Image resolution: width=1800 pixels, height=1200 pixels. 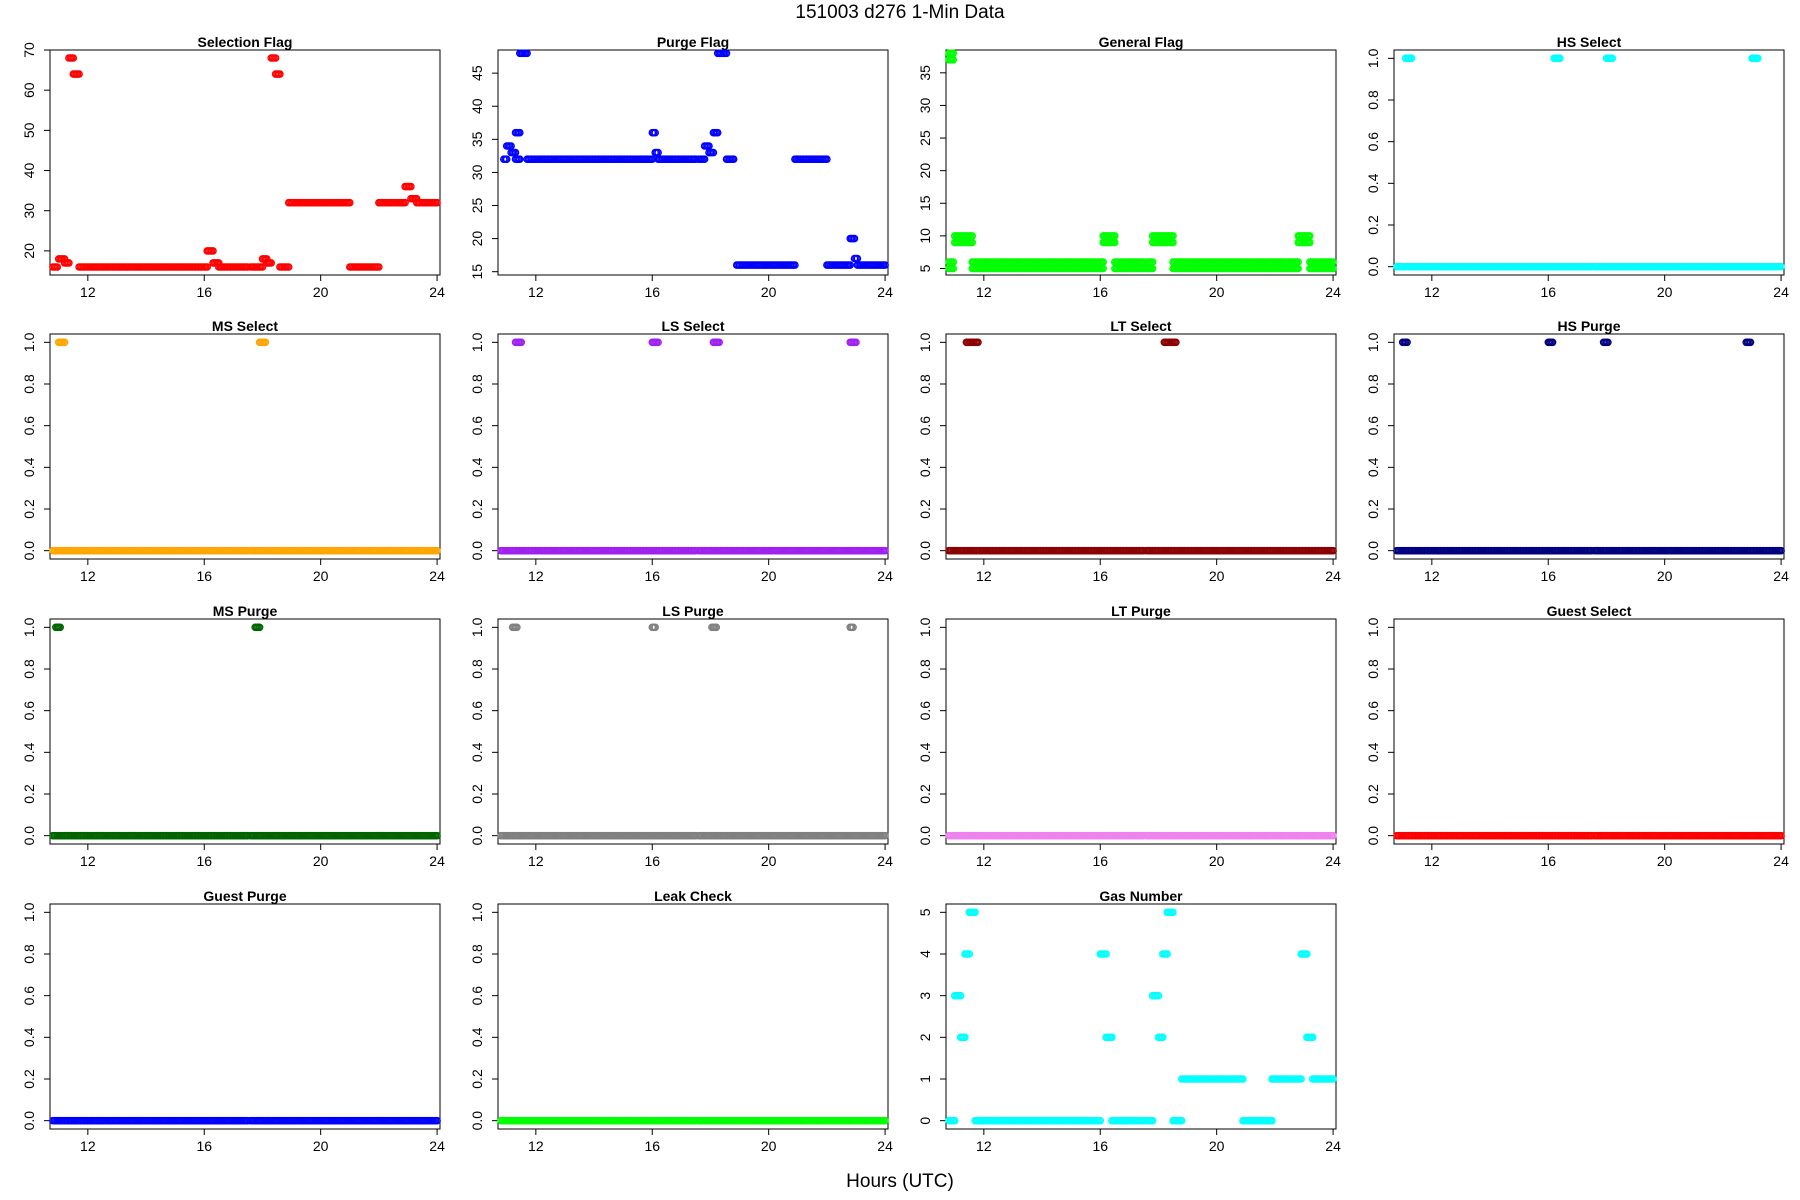 I want to click on y-tick-label: 35, so click(x=477, y=139).